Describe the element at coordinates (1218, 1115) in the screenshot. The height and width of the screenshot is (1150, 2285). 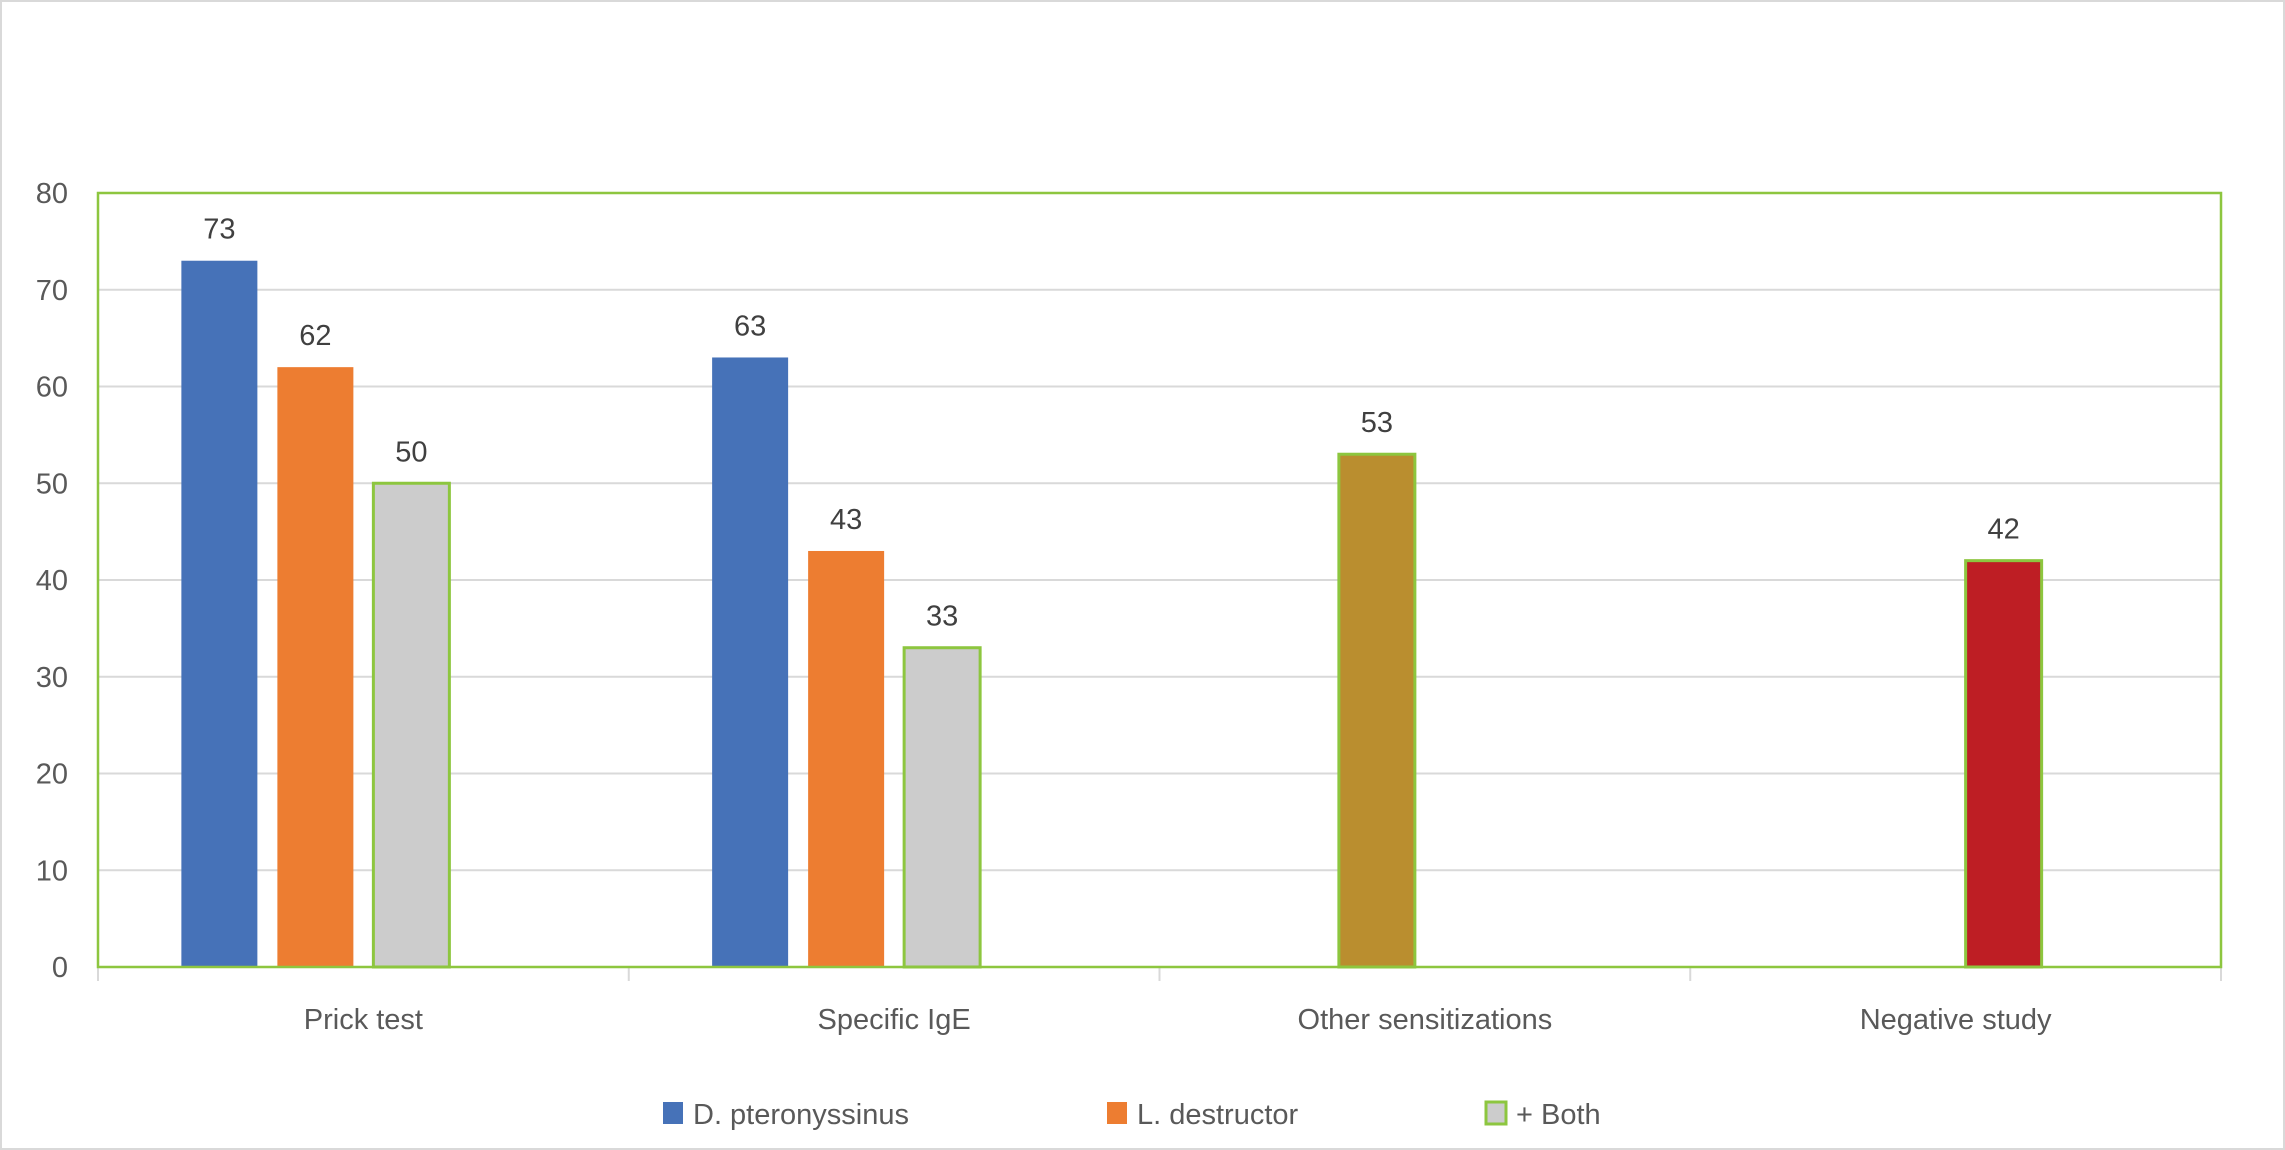
I see `legend-label: L. destructor` at that location.